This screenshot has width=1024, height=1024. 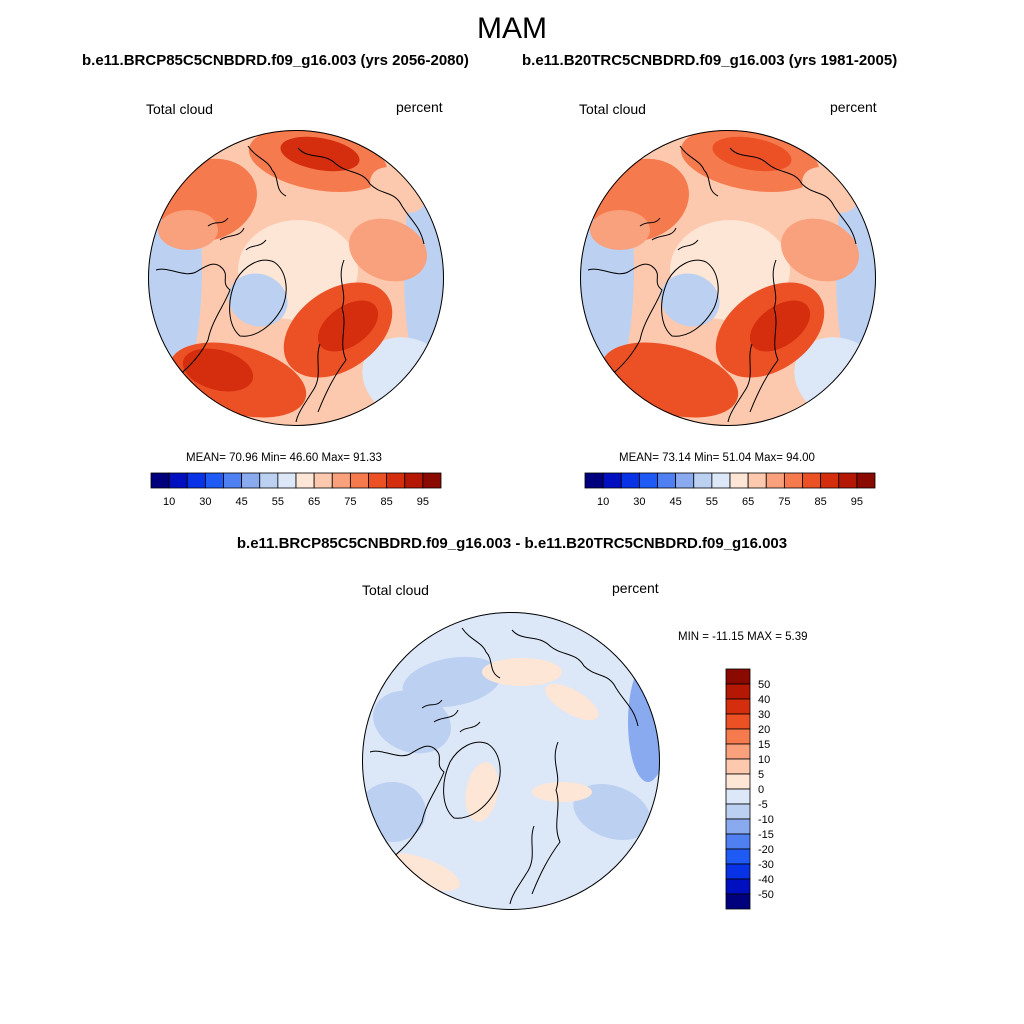 What do you see at coordinates (857, 502) in the screenshot?
I see `panel-2-colorbar-tick-label: 95` at bounding box center [857, 502].